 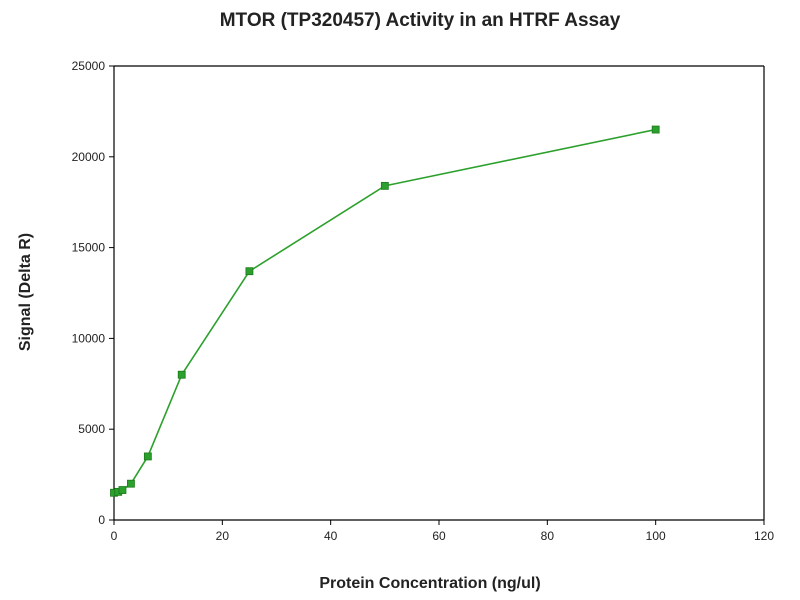 What do you see at coordinates (331, 536) in the screenshot?
I see `x-tick-label: 40` at bounding box center [331, 536].